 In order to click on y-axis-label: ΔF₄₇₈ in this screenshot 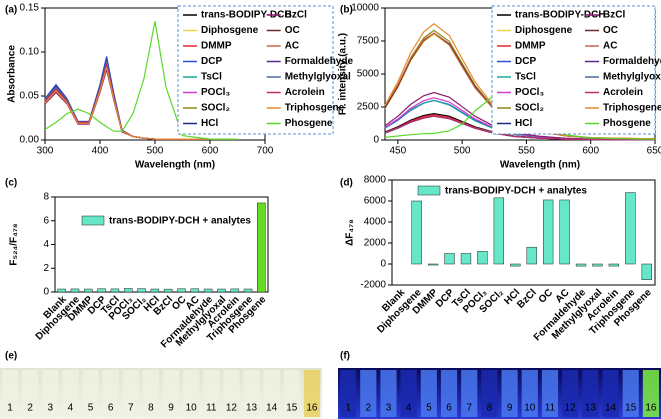, I will do `click(350, 232)`.